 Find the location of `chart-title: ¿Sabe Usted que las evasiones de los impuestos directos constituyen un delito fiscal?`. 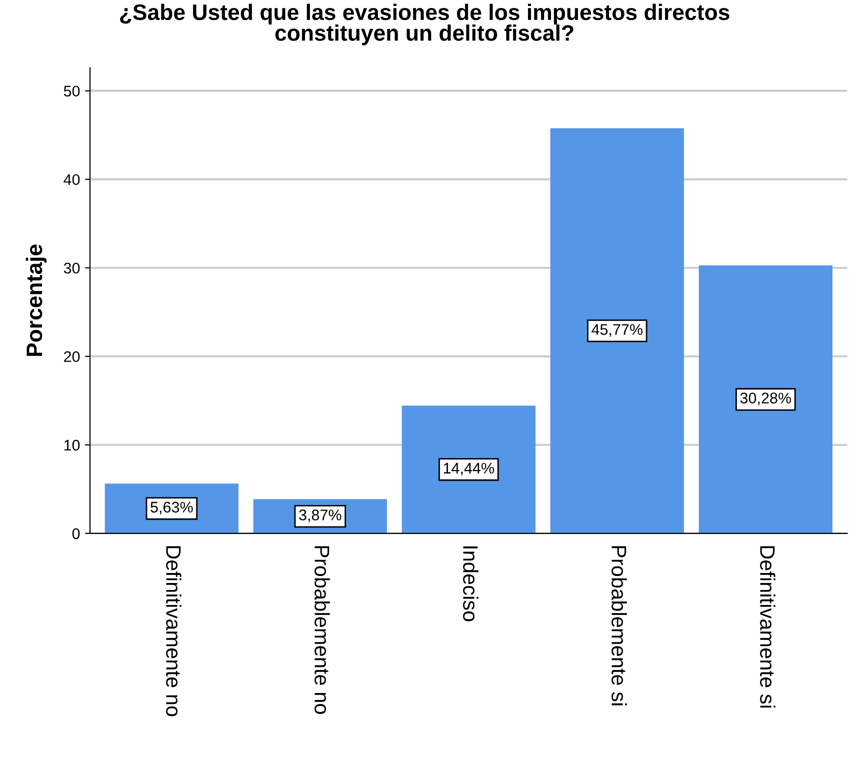

chart-title: ¿Sabe Usted que las evasiones de los impuestos directos constituyen un delito fiscal? is located at coordinates (425, 25).